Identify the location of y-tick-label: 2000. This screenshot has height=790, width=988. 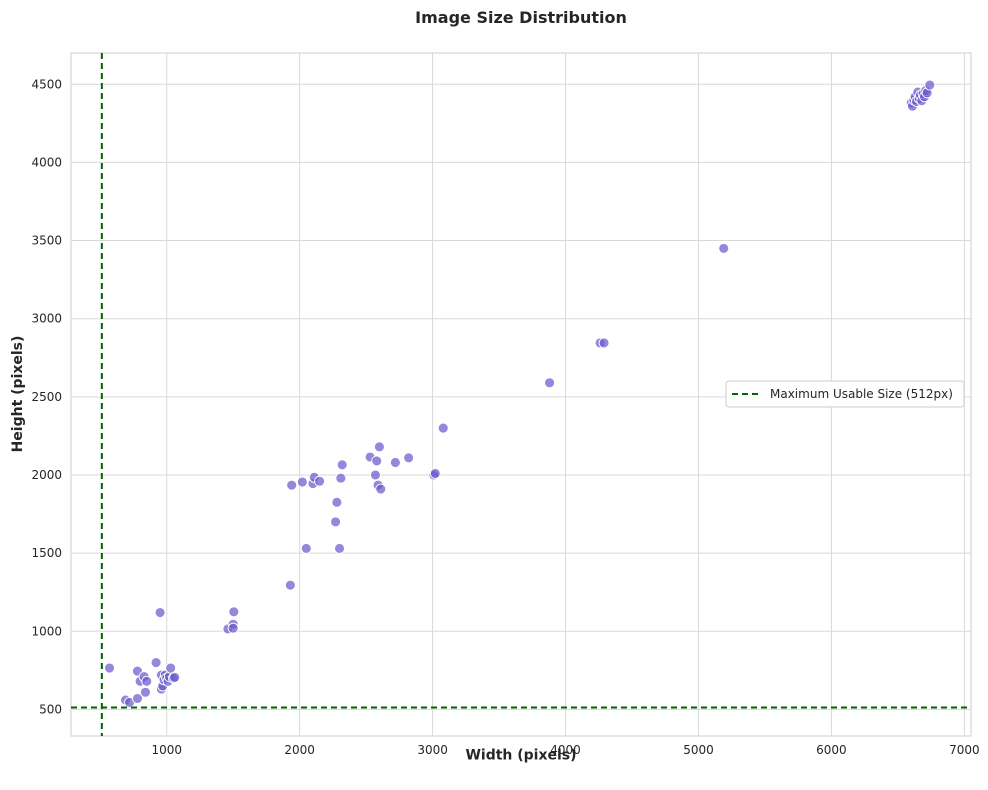
(46, 475).